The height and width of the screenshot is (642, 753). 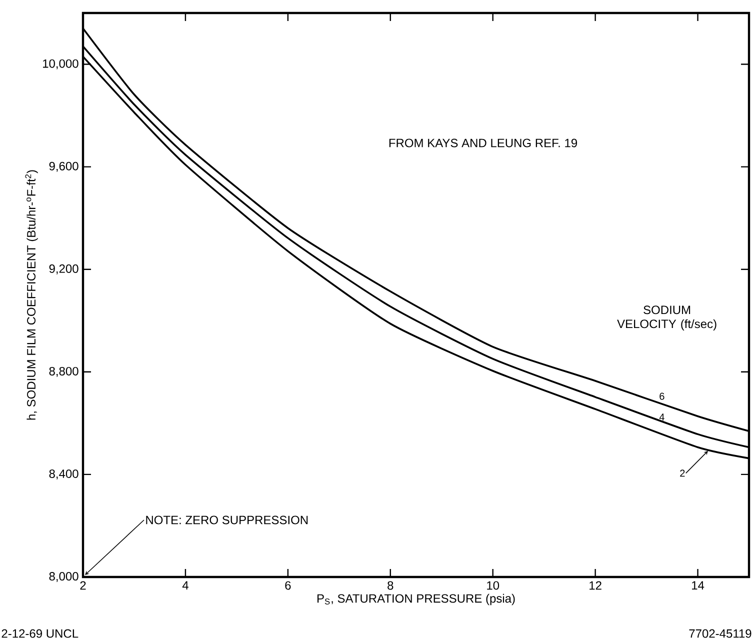 What do you see at coordinates (63, 269) in the screenshot?
I see `y-tick-label: 9,200` at bounding box center [63, 269].